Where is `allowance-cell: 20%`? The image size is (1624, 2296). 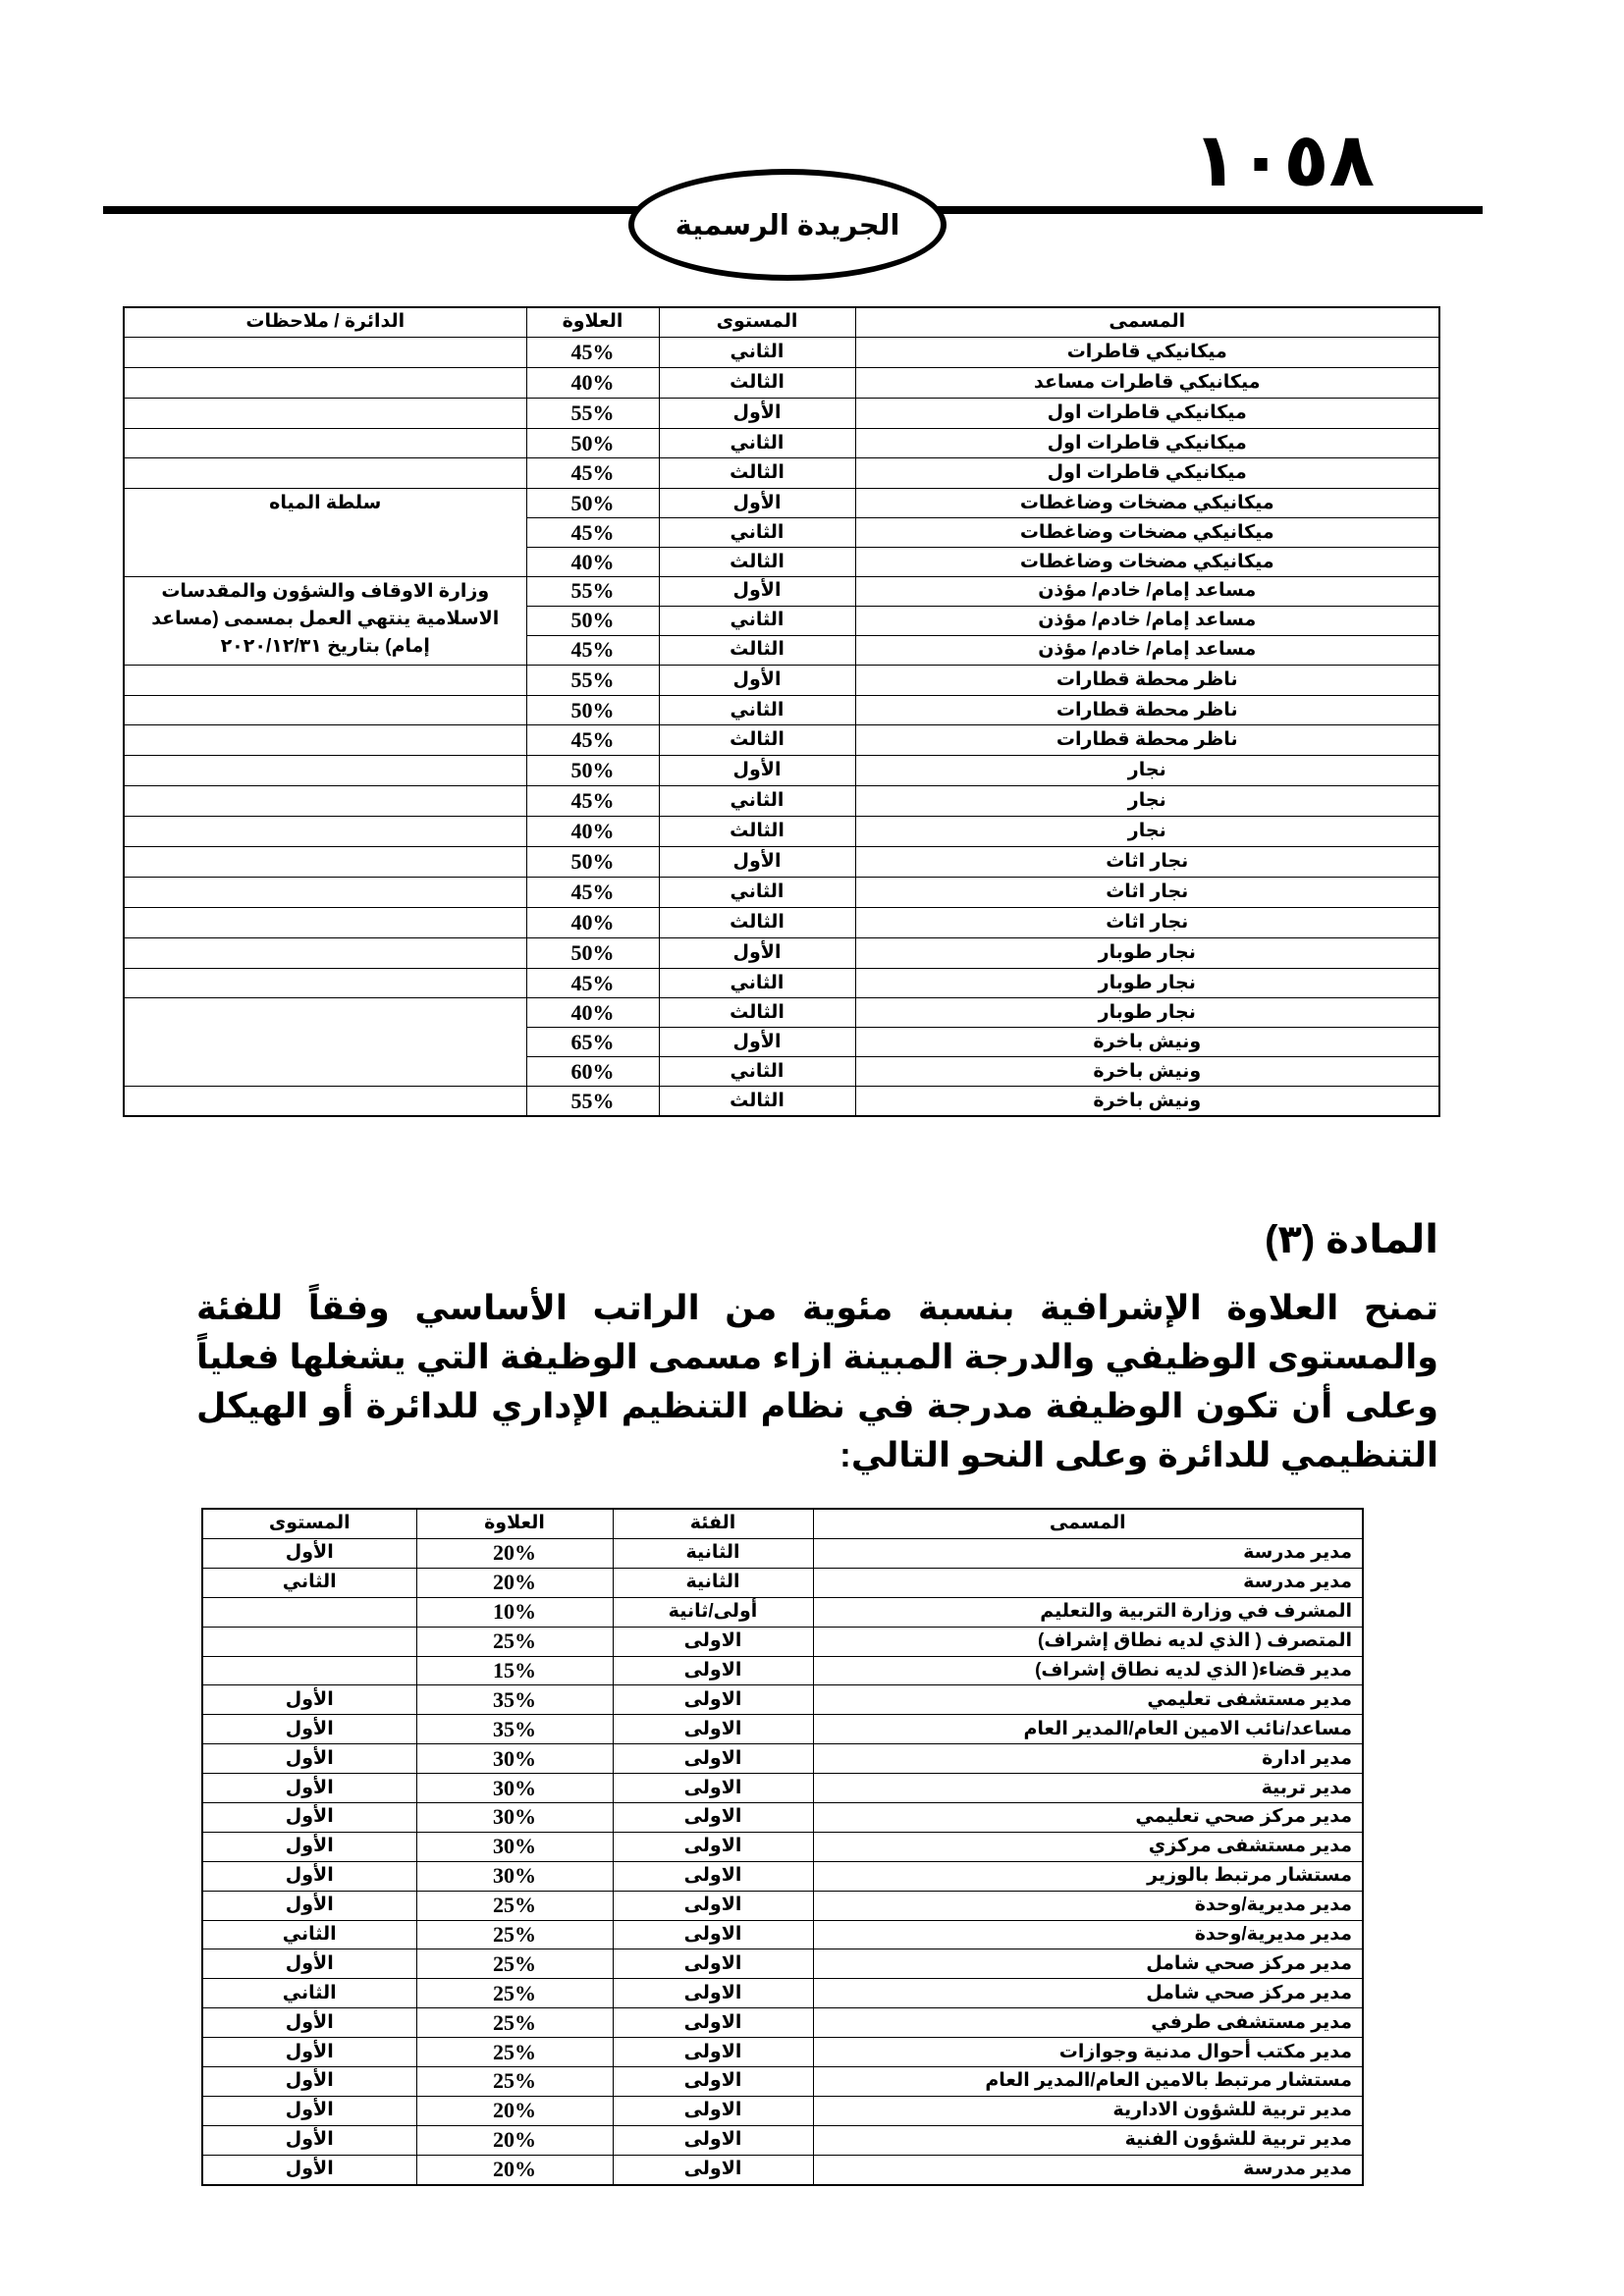 allowance-cell: 20% is located at coordinates (514, 1583).